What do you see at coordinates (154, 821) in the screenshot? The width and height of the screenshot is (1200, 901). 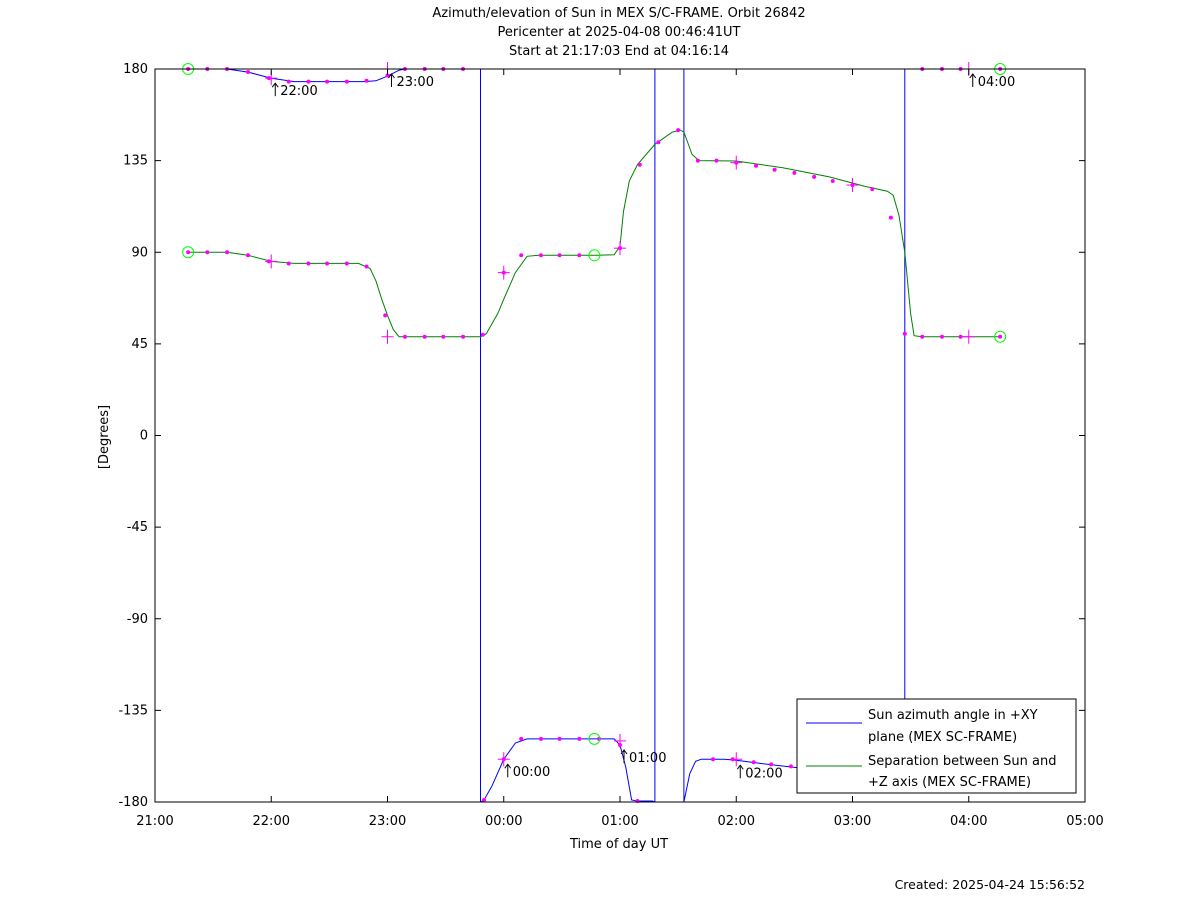 I see `x-tick-label: 21:00` at bounding box center [154, 821].